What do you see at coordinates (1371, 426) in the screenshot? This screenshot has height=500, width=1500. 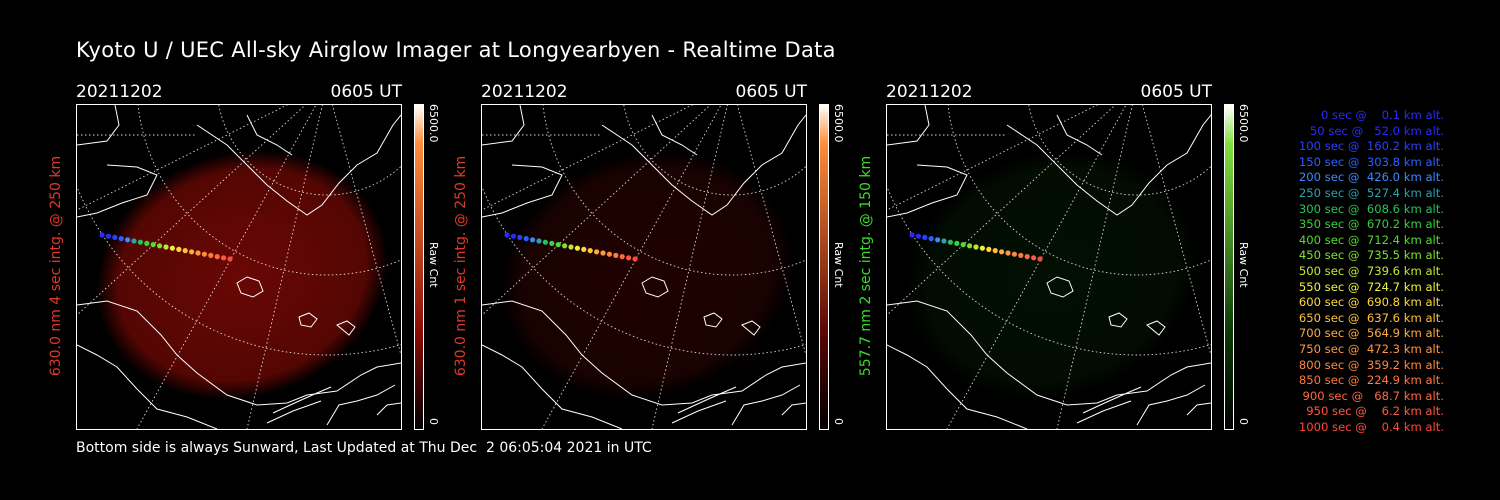 I see `legend-row: 1000 sec @ 0.4 km alt.` at bounding box center [1371, 426].